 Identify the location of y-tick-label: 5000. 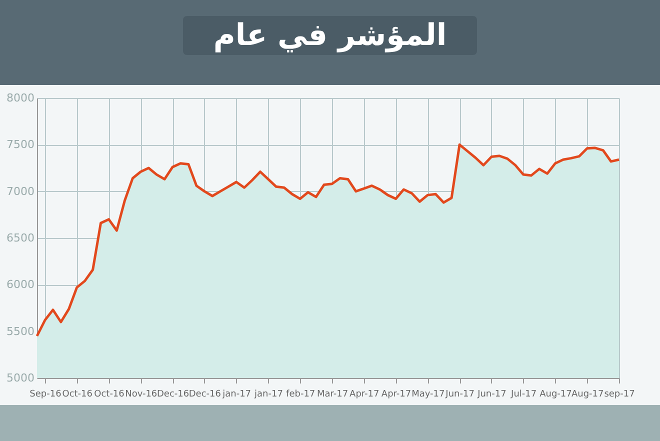
(20, 378).